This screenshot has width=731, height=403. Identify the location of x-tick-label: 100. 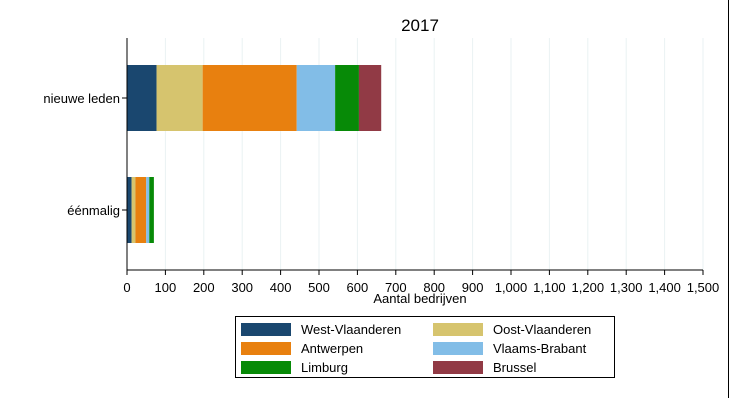
(166, 287).